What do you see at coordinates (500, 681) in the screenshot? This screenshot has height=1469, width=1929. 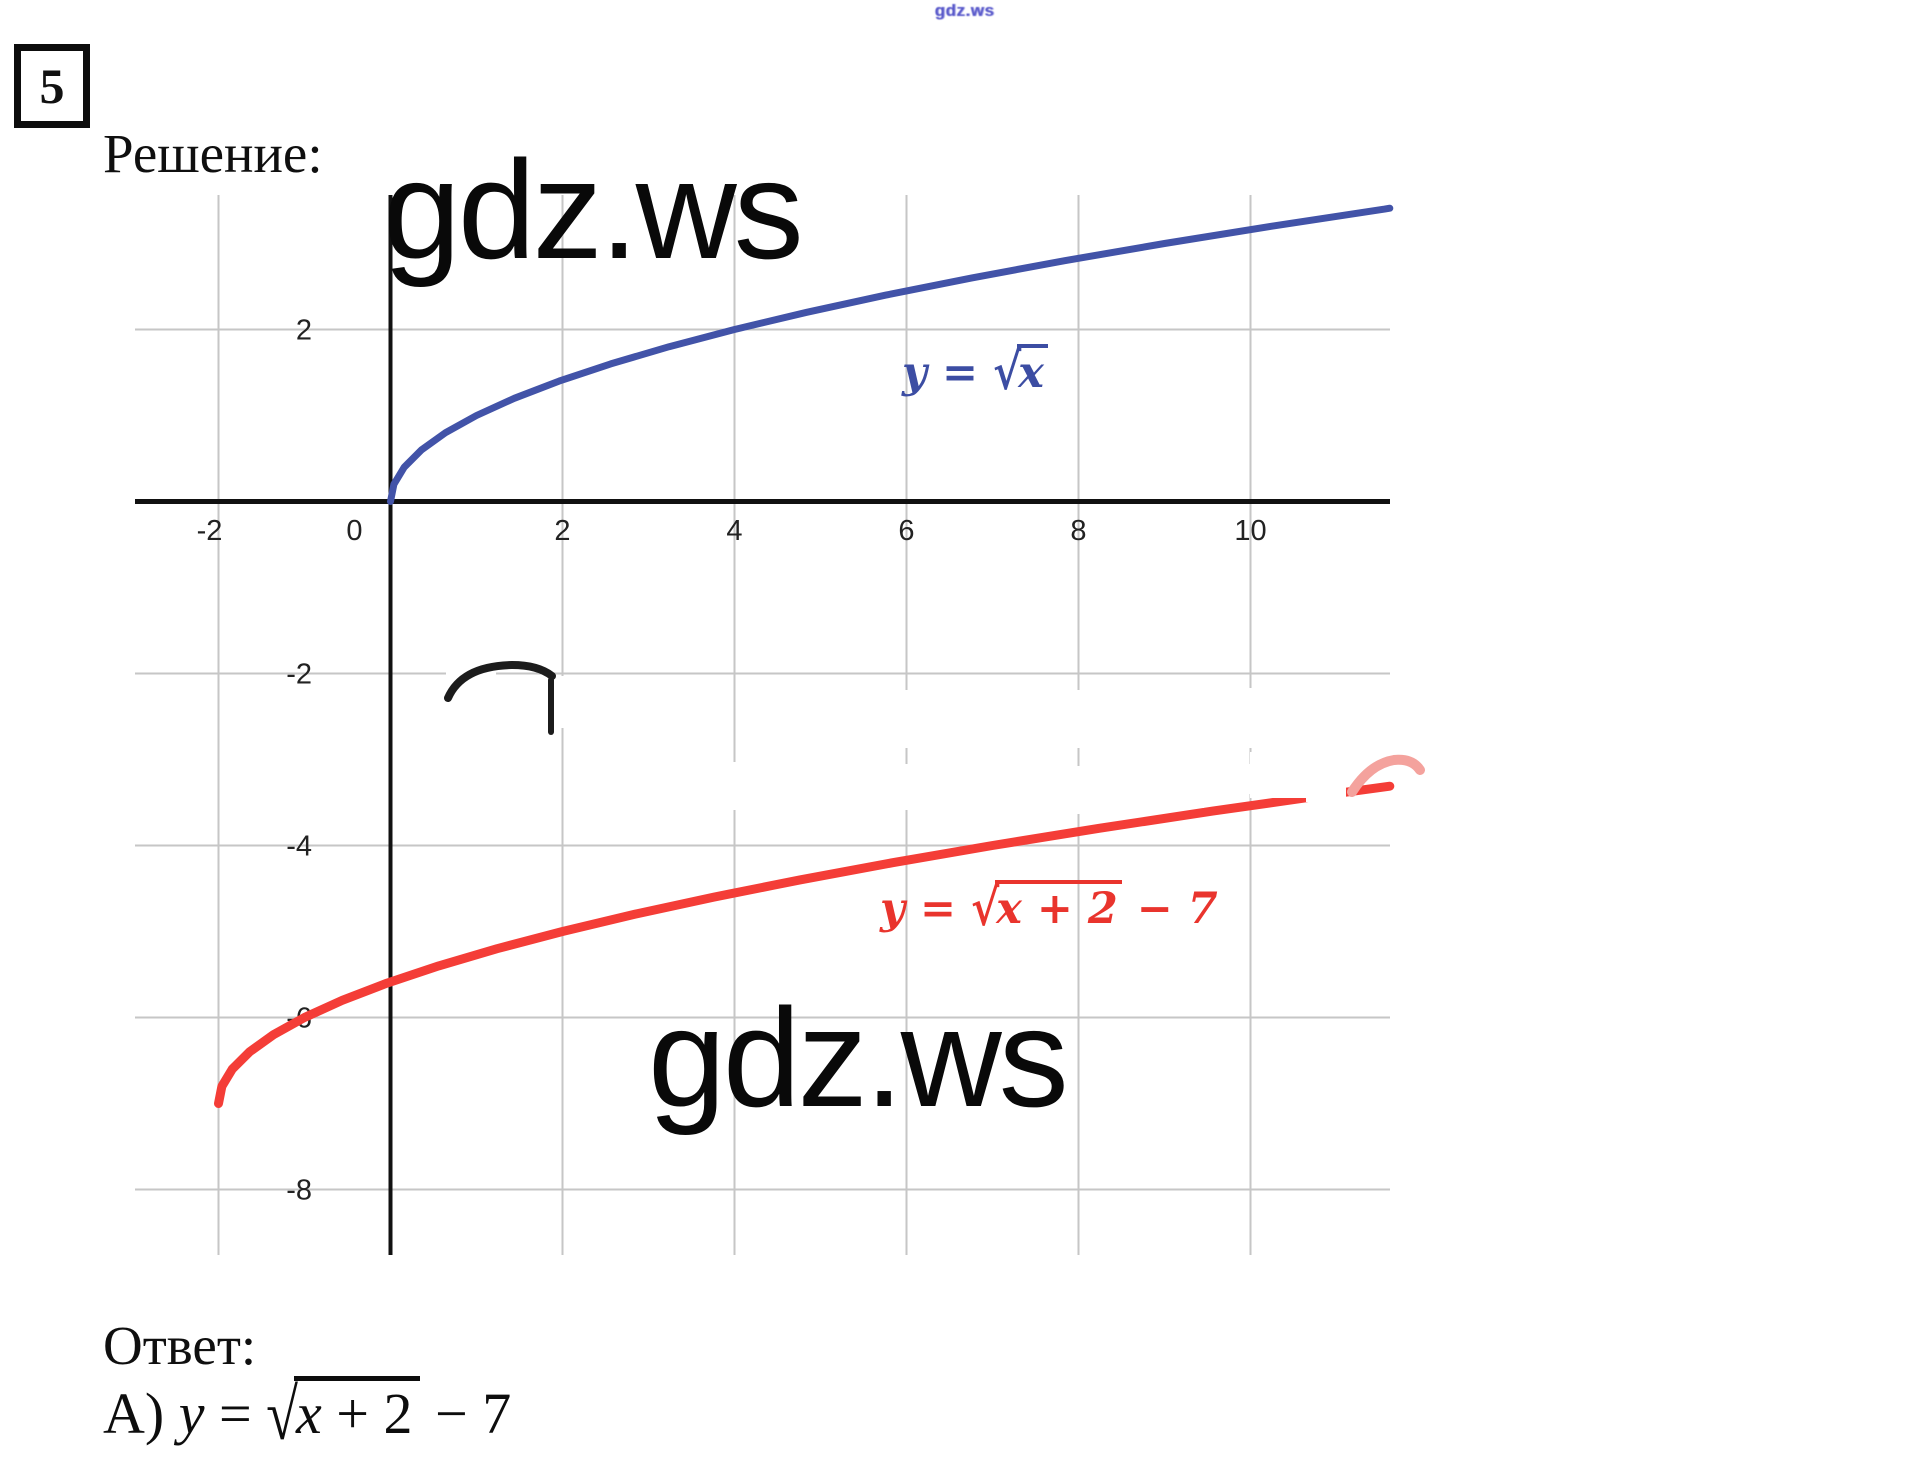 I see `watermark-fragment` at bounding box center [500, 681].